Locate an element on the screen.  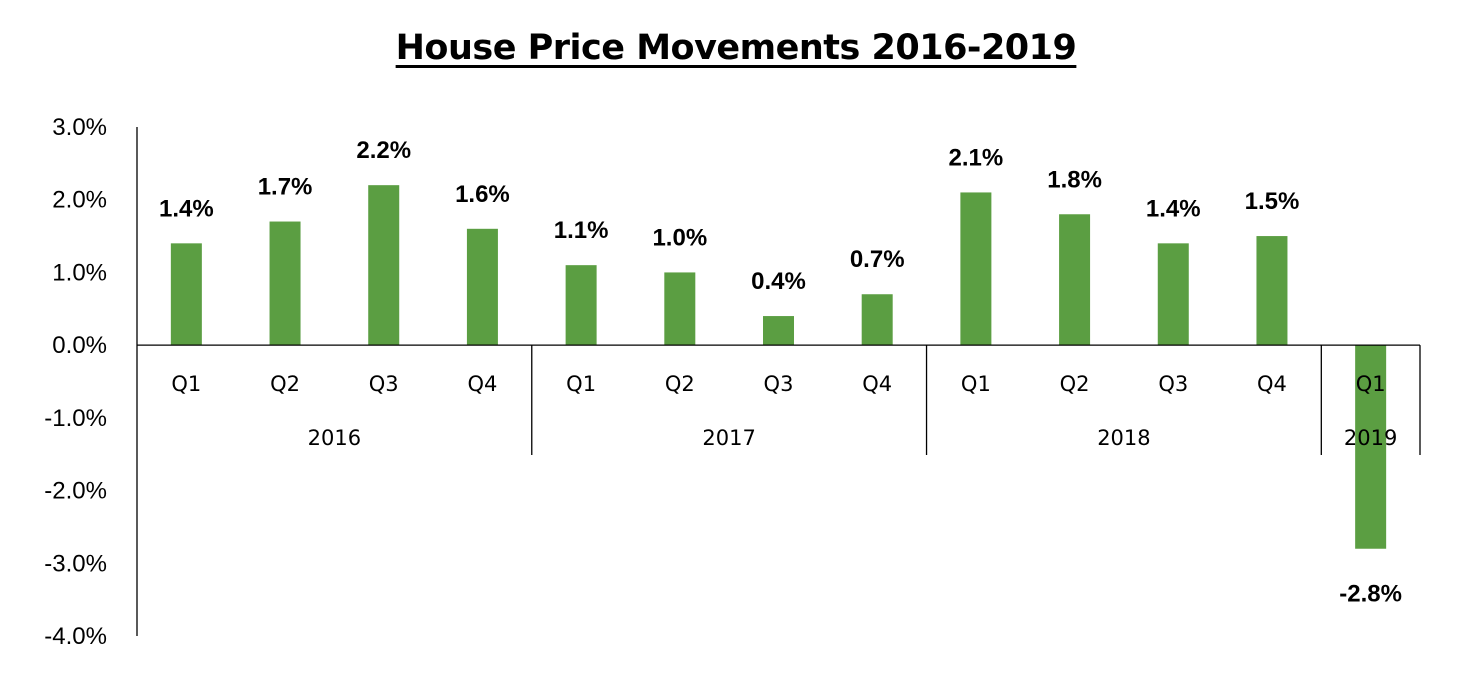
data-label: 0.7% is located at coordinates (877, 259).